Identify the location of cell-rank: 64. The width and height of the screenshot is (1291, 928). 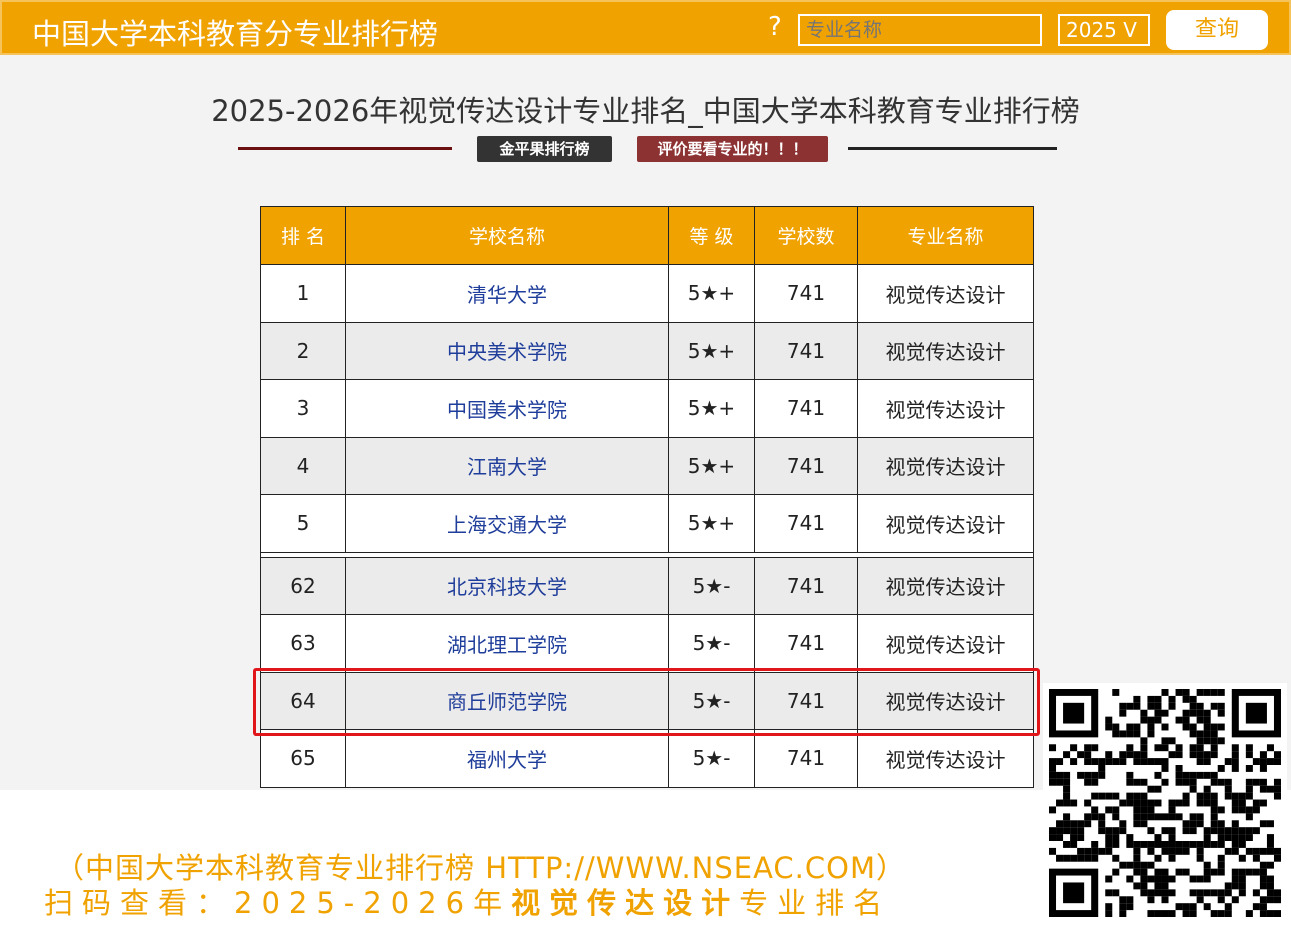
(303, 700).